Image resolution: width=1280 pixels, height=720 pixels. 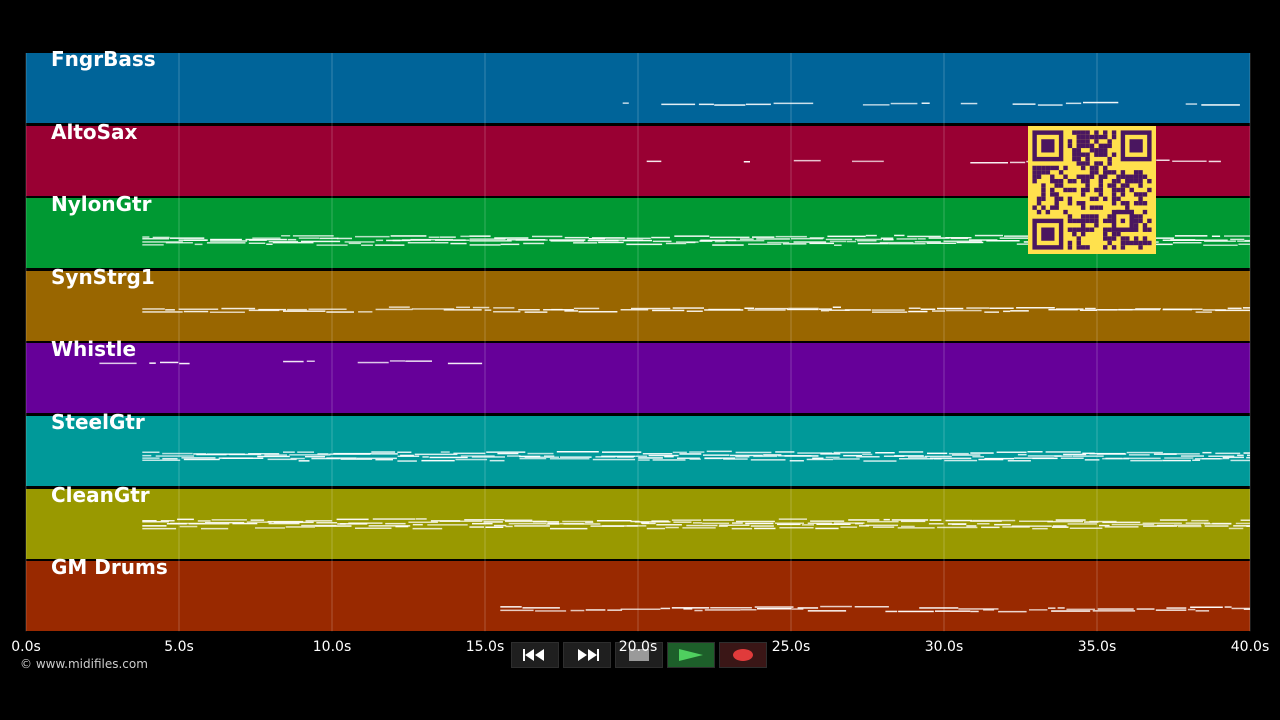 What do you see at coordinates (100, 494) in the screenshot?
I see `track-name: CleanGtr` at bounding box center [100, 494].